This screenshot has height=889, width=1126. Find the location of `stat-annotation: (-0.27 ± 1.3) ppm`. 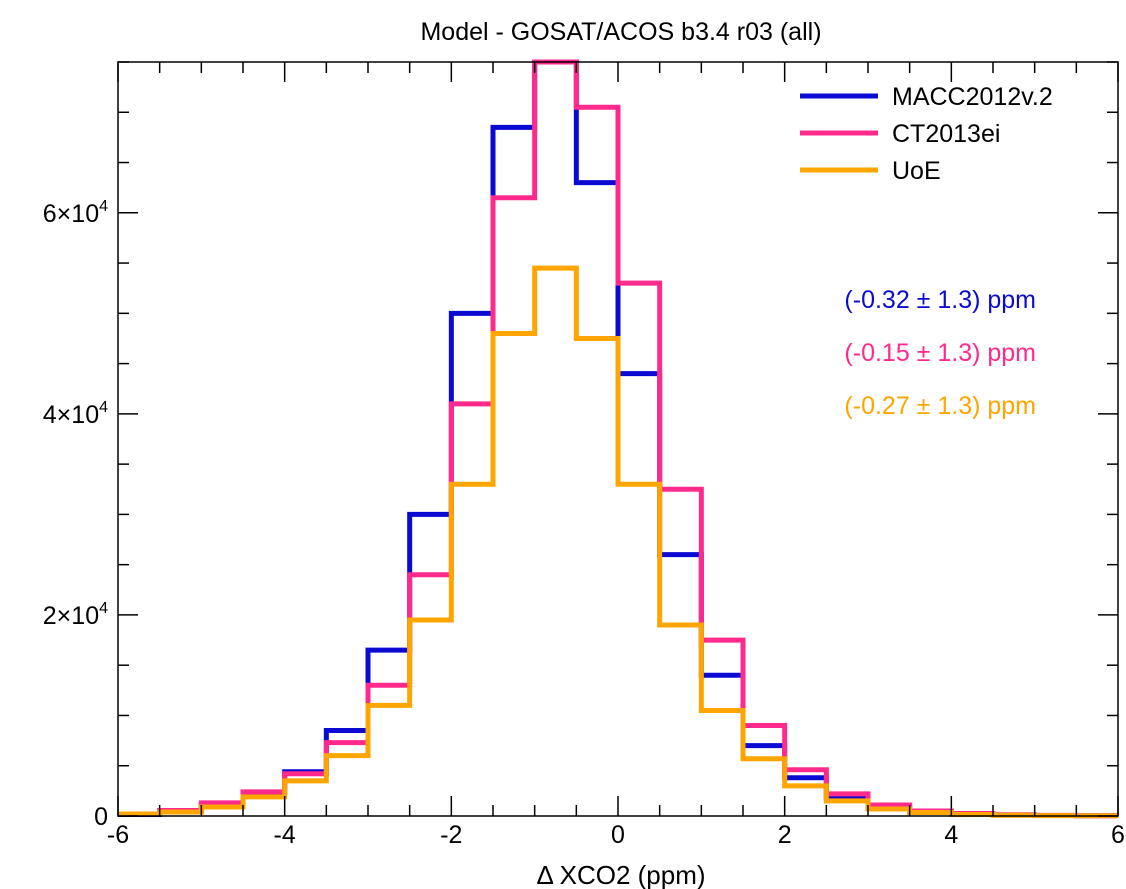

stat-annotation: (-0.27 ± 1.3) ppm is located at coordinates (940, 406).